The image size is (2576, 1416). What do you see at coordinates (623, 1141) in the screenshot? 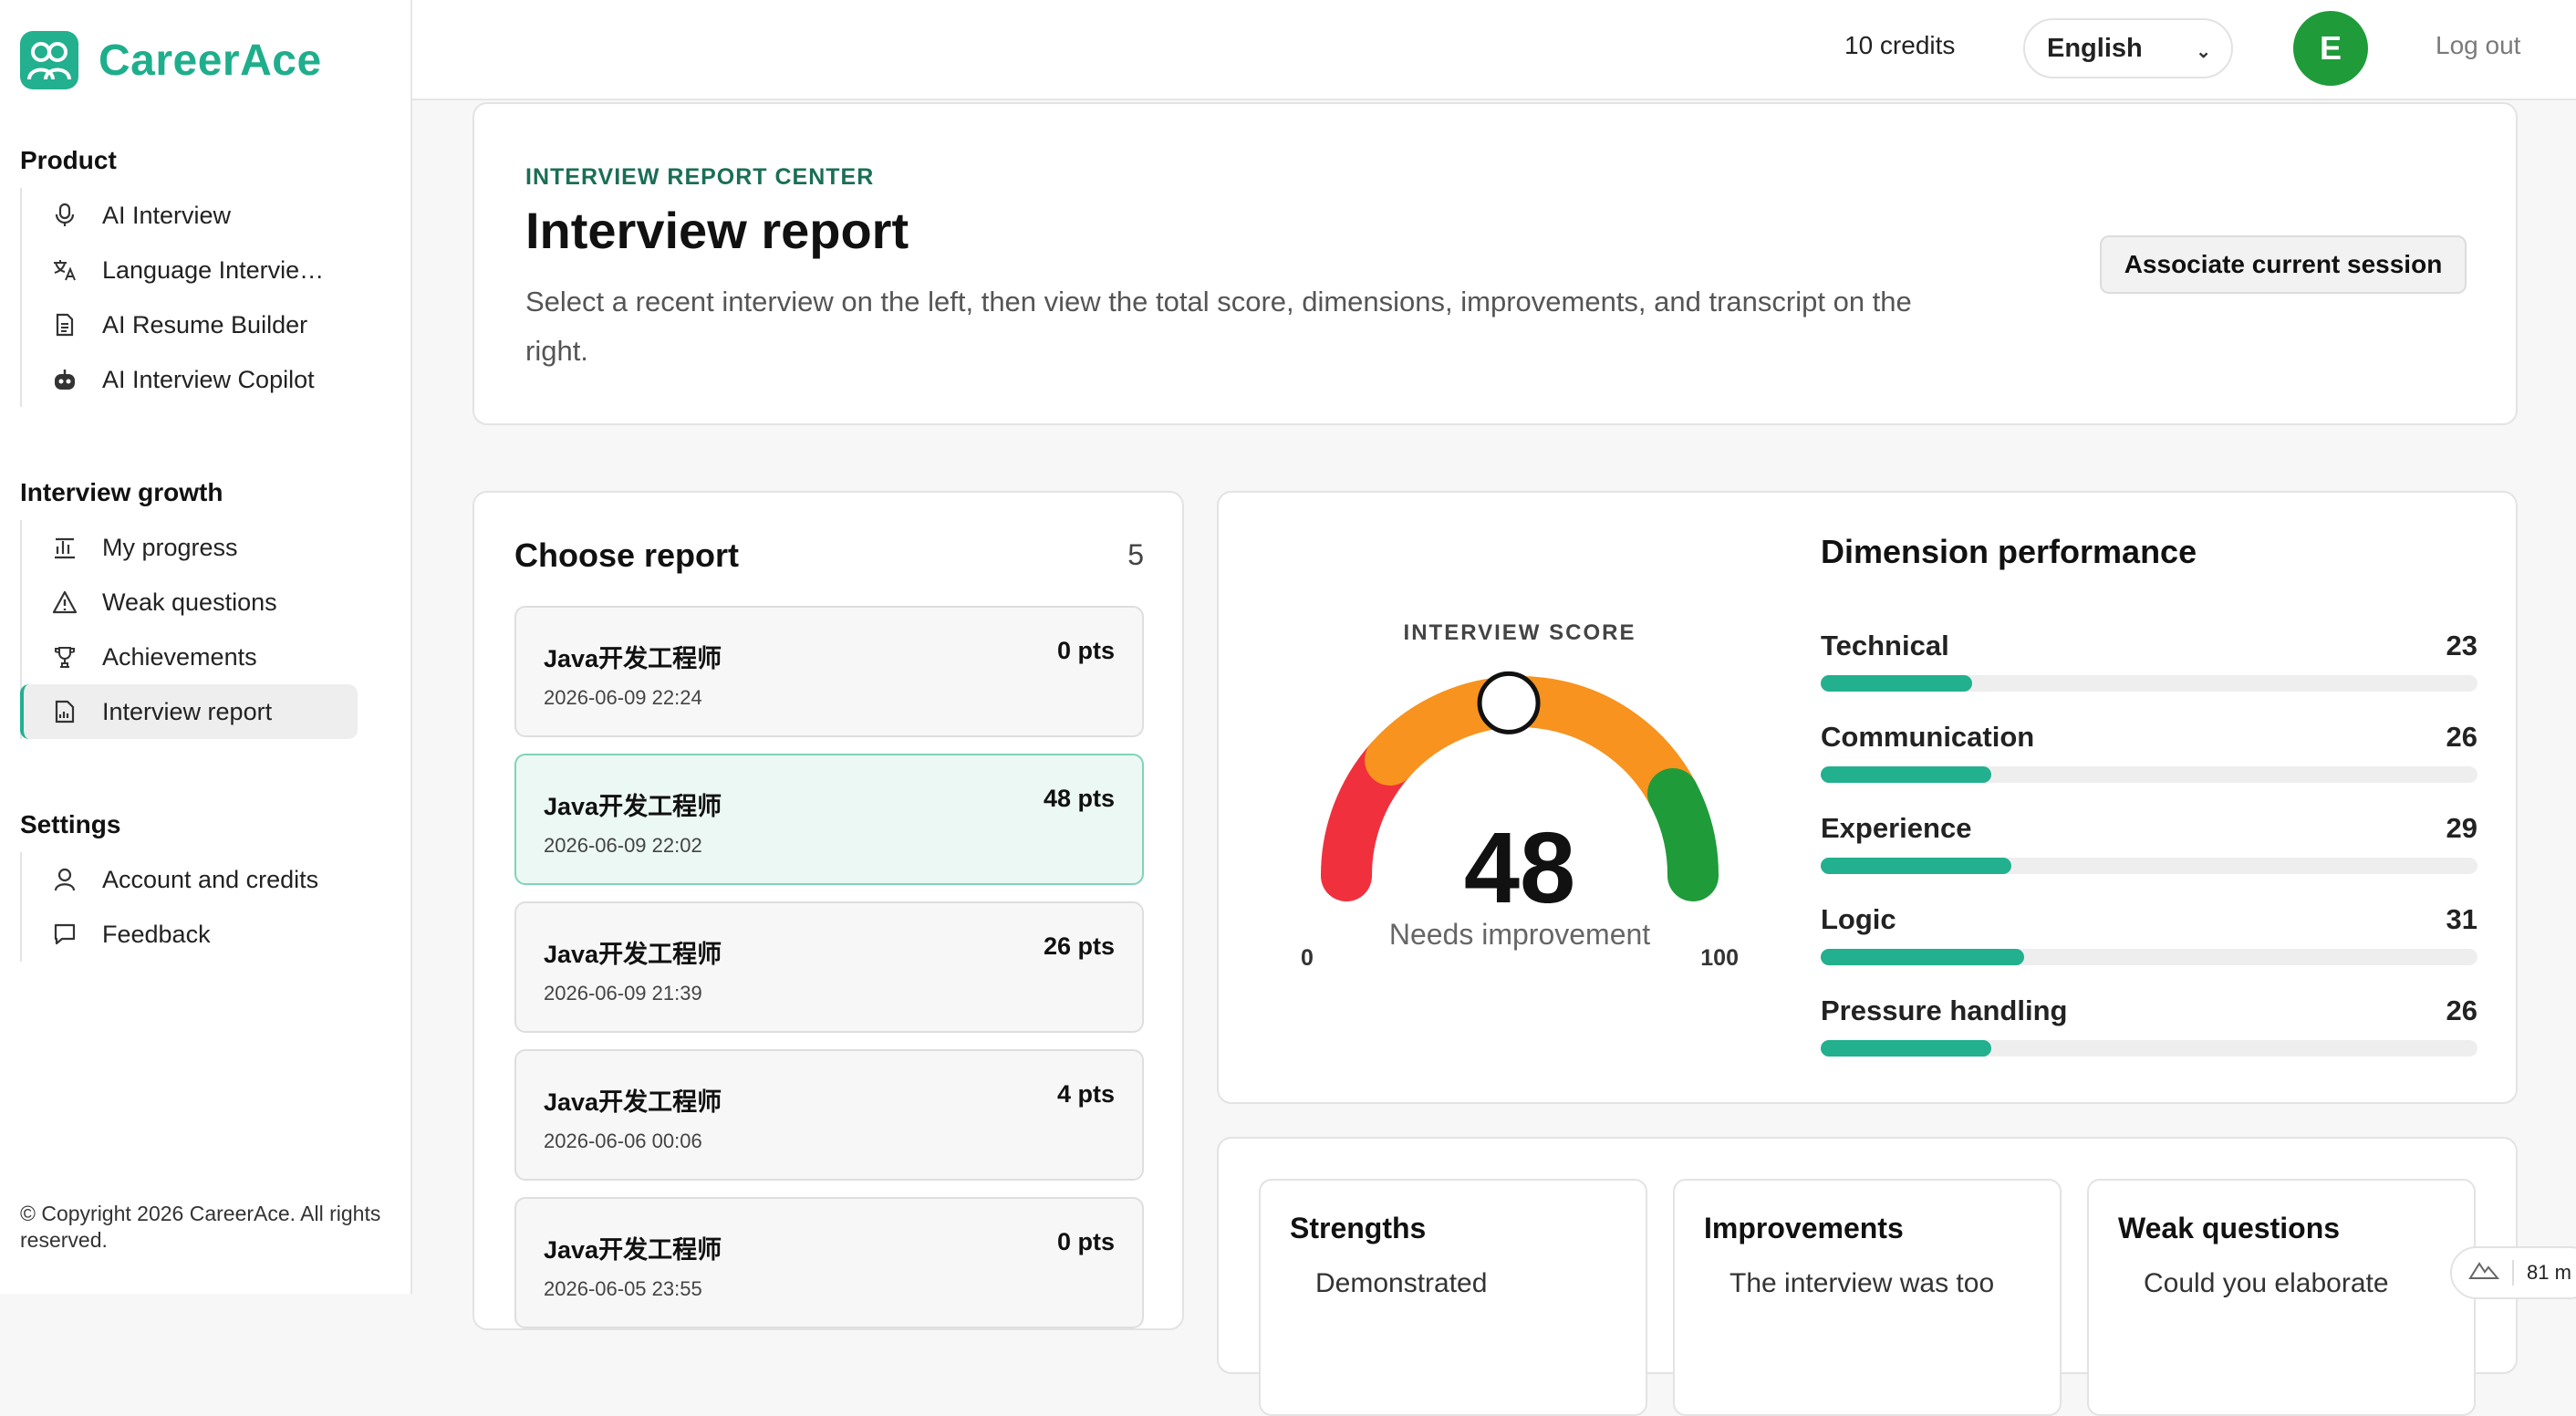
I see `report-item-date: 2026-06-06 00:06` at bounding box center [623, 1141].